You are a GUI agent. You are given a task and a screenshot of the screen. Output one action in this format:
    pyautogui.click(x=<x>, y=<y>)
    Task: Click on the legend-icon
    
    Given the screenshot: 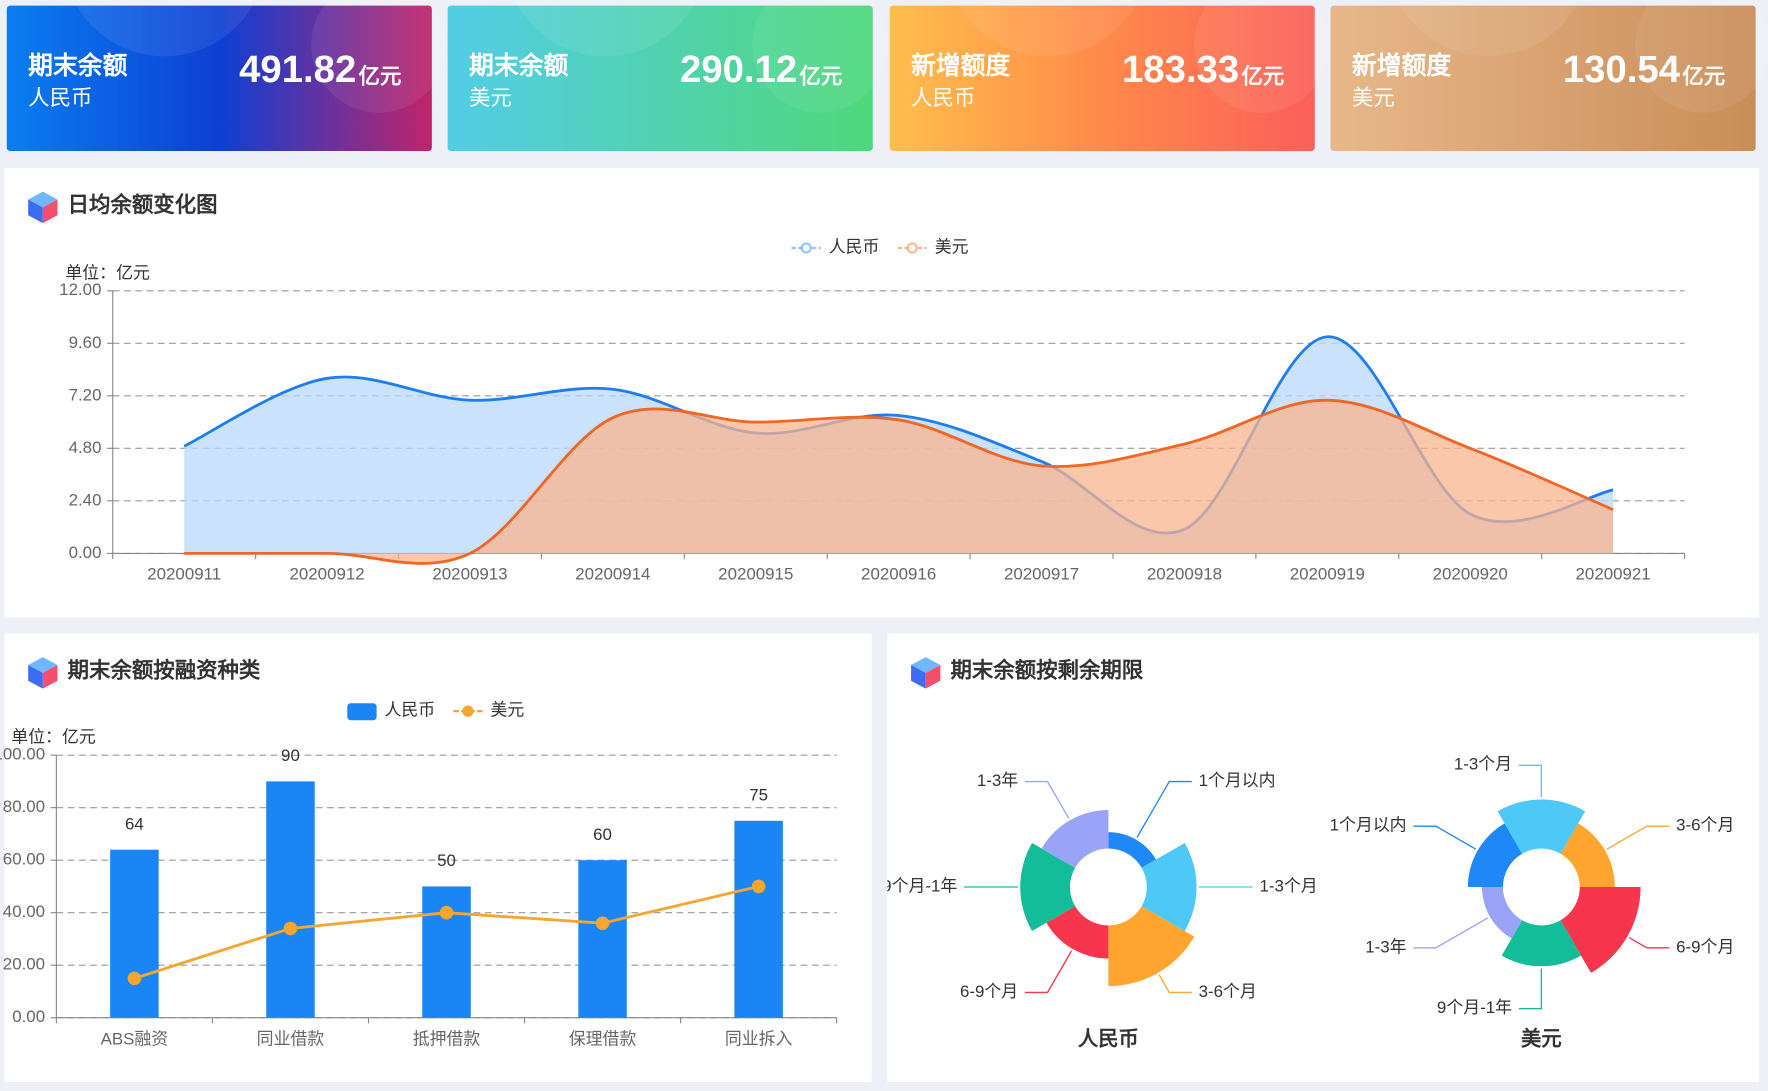 What is the action you would take?
    pyautogui.click(x=362, y=712)
    